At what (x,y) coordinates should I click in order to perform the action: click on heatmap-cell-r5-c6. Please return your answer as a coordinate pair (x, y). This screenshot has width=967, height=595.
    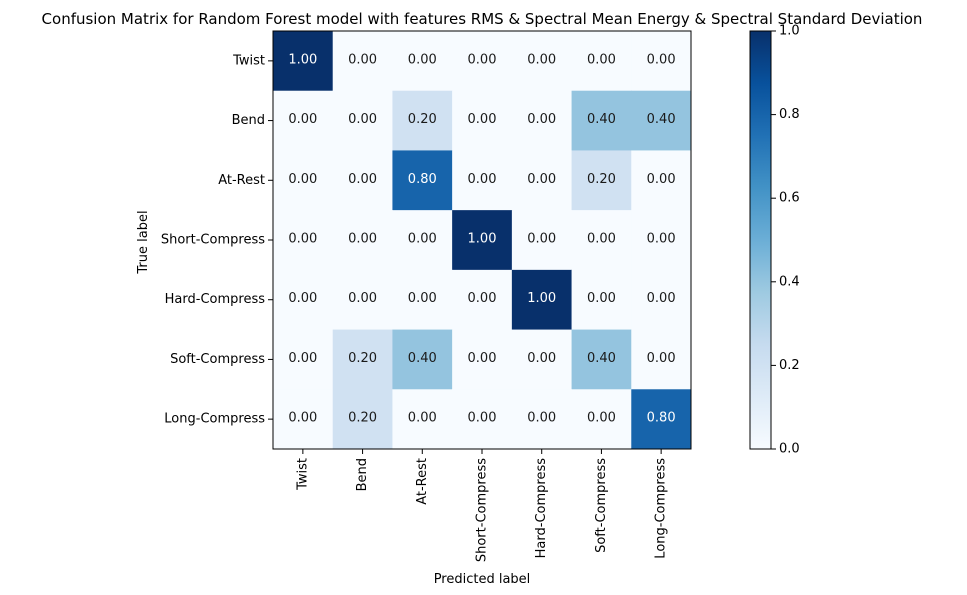
    Looking at the image, I should click on (661, 359).